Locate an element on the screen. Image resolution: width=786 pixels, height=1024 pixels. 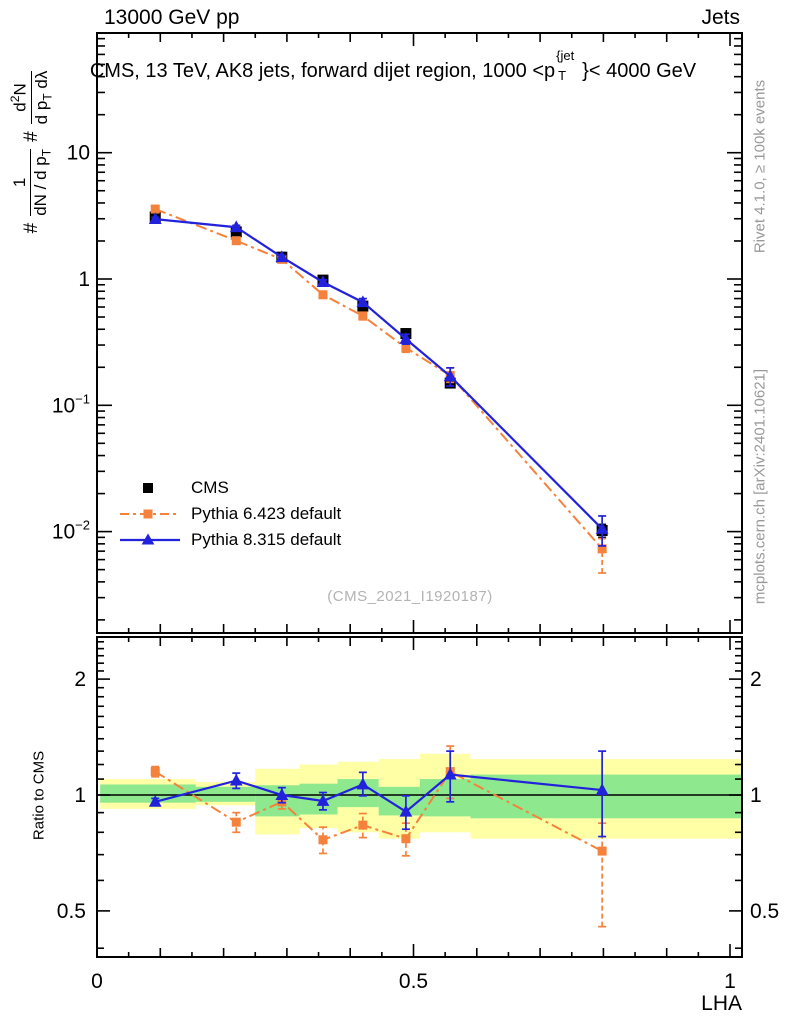
cms-swatch-square is located at coordinates (148, 488).